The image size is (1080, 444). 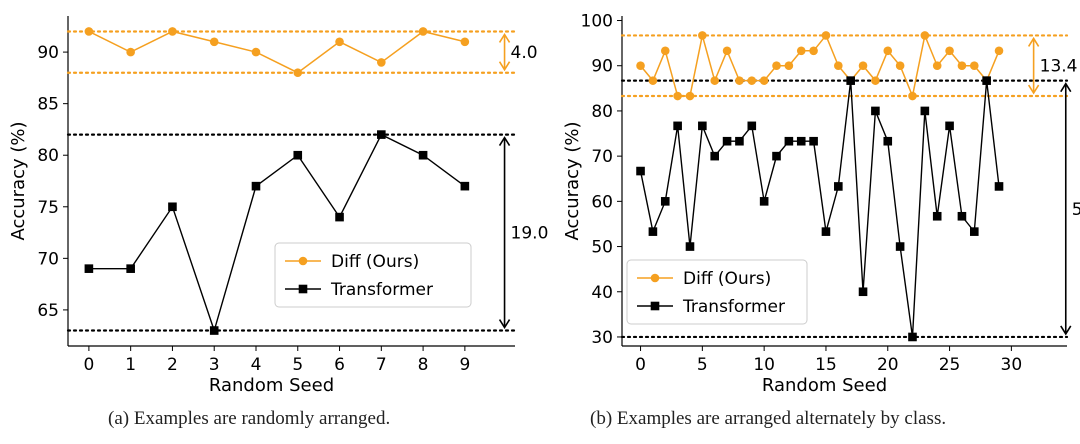 What do you see at coordinates (130, 365) in the screenshot?
I see `chart-a-xtick-label: 1` at bounding box center [130, 365].